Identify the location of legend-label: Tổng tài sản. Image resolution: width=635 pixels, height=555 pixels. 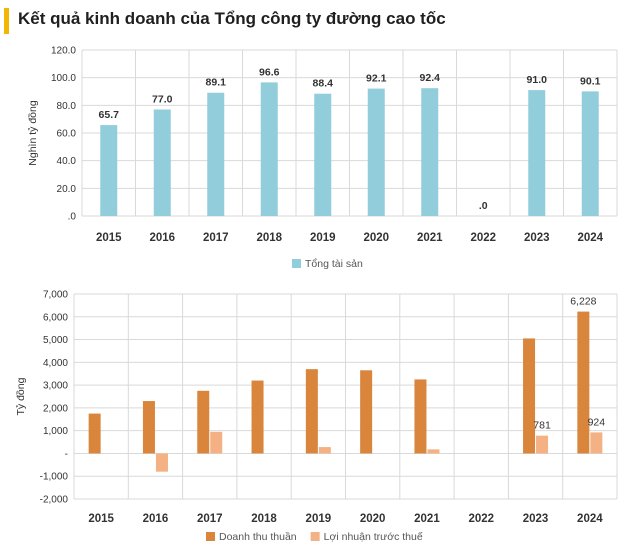
(334, 264).